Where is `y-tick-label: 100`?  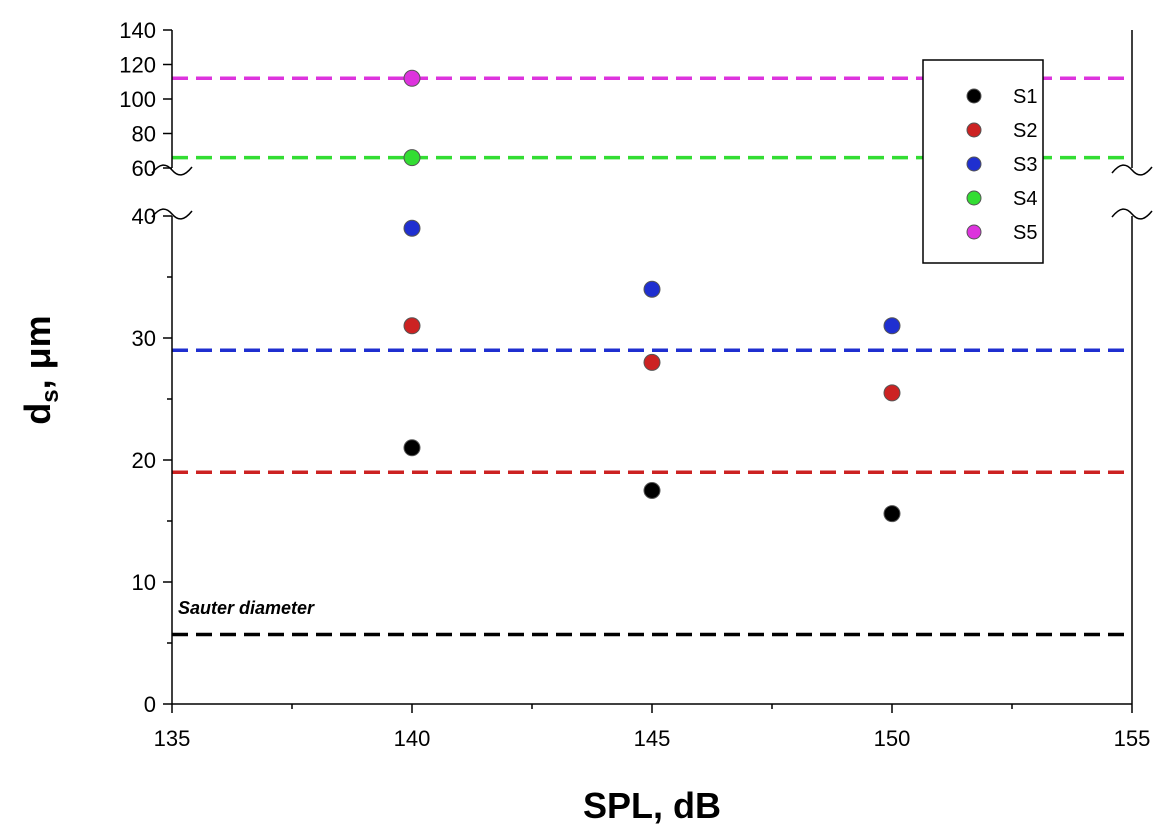 y-tick-label: 100 is located at coordinates (137, 99).